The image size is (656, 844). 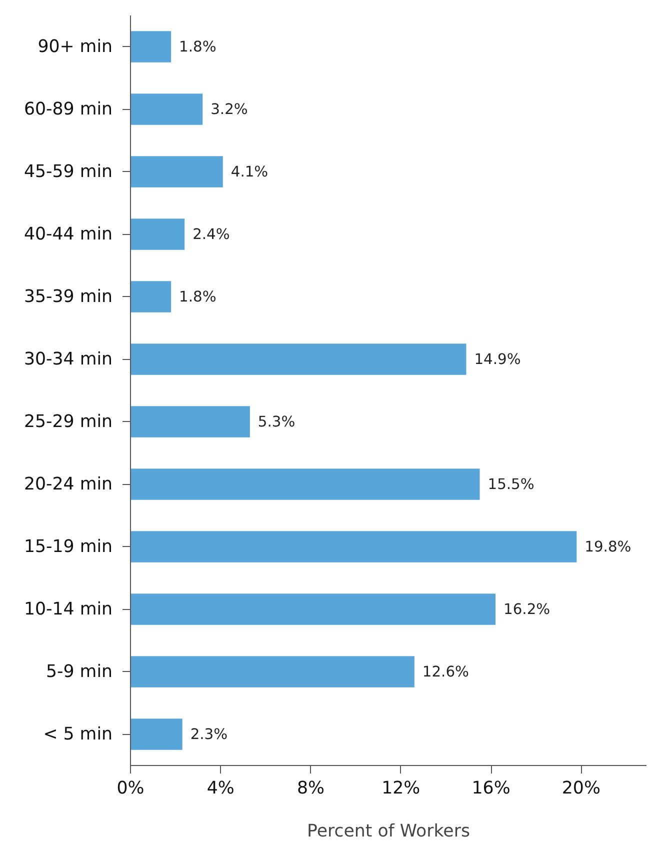 What do you see at coordinates (608, 547) in the screenshot?
I see `data-label: 19.8%` at bounding box center [608, 547].